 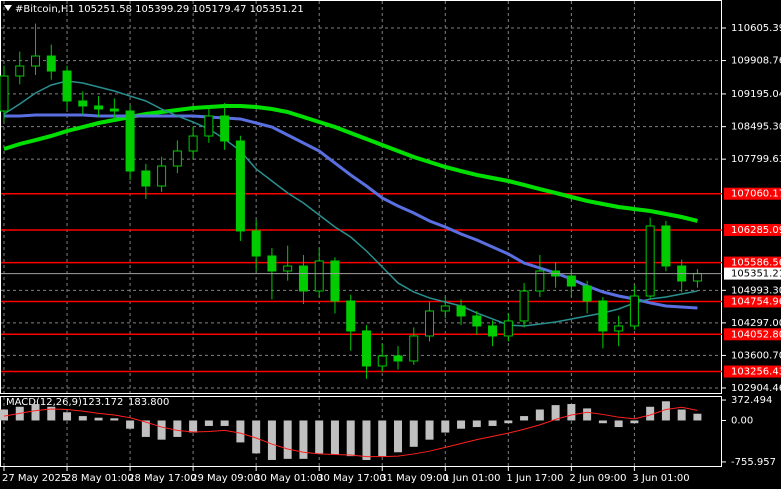 I want to click on level-label: 106285.09, so click(x=756, y=230).